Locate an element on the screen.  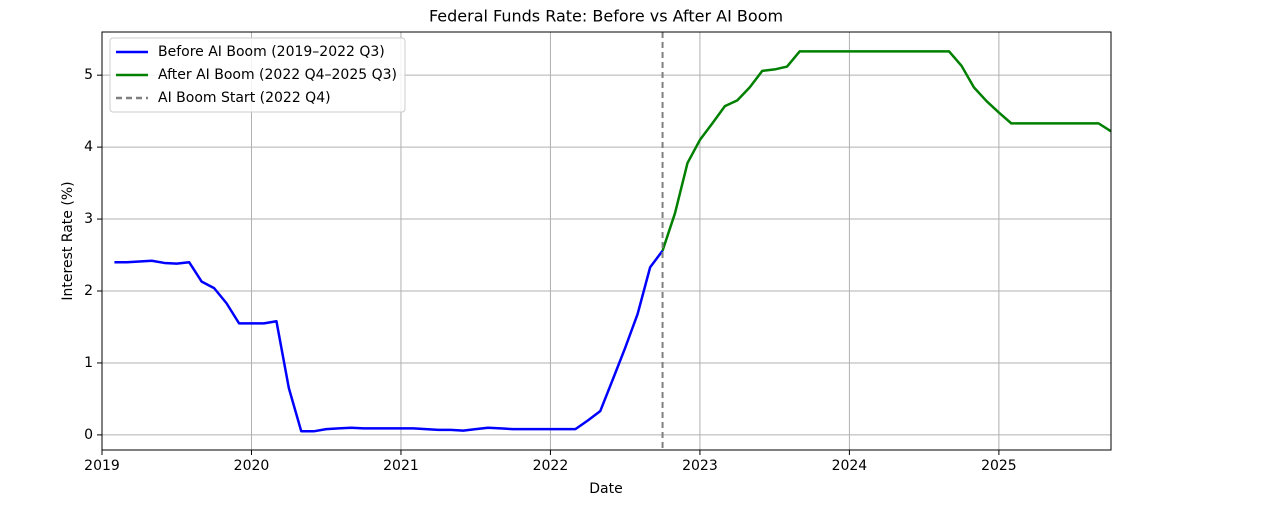
x-tick-label: 2021 is located at coordinates (401, 466).